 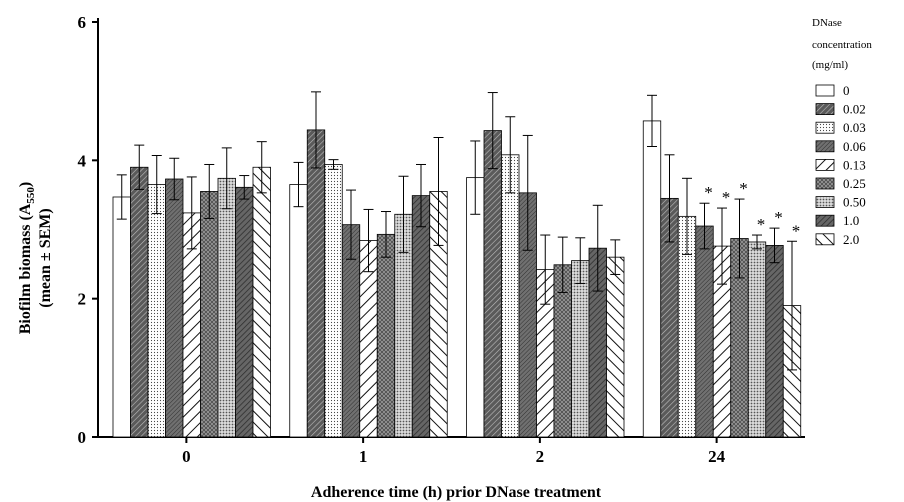 What do you see at coordinates (827, 23) in the screenshot?
I see `legend-title-line1: DNase` at bounding box center [827, 23].